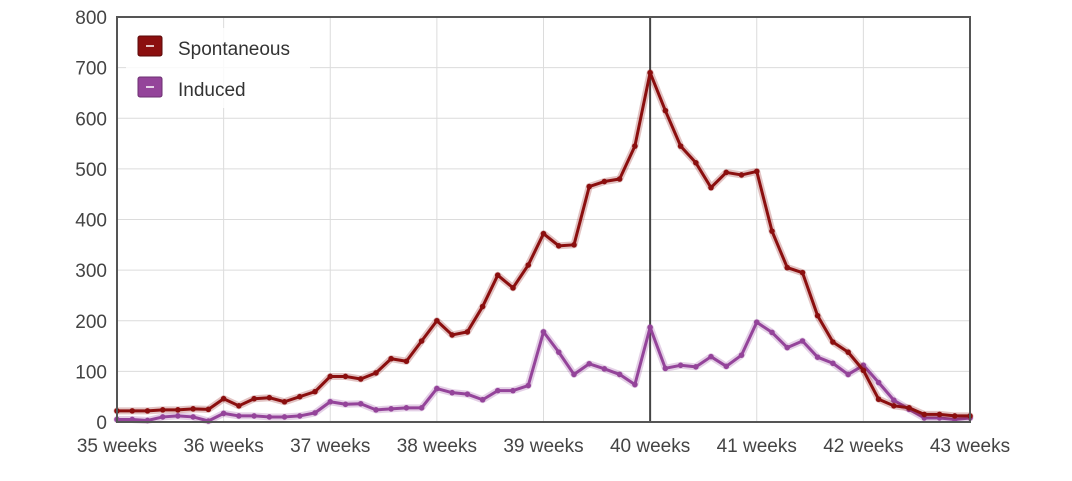 The width and height of the screenshot is (1072, 481). I want to click on legend-item-induced: Induced, so click(191, 88).